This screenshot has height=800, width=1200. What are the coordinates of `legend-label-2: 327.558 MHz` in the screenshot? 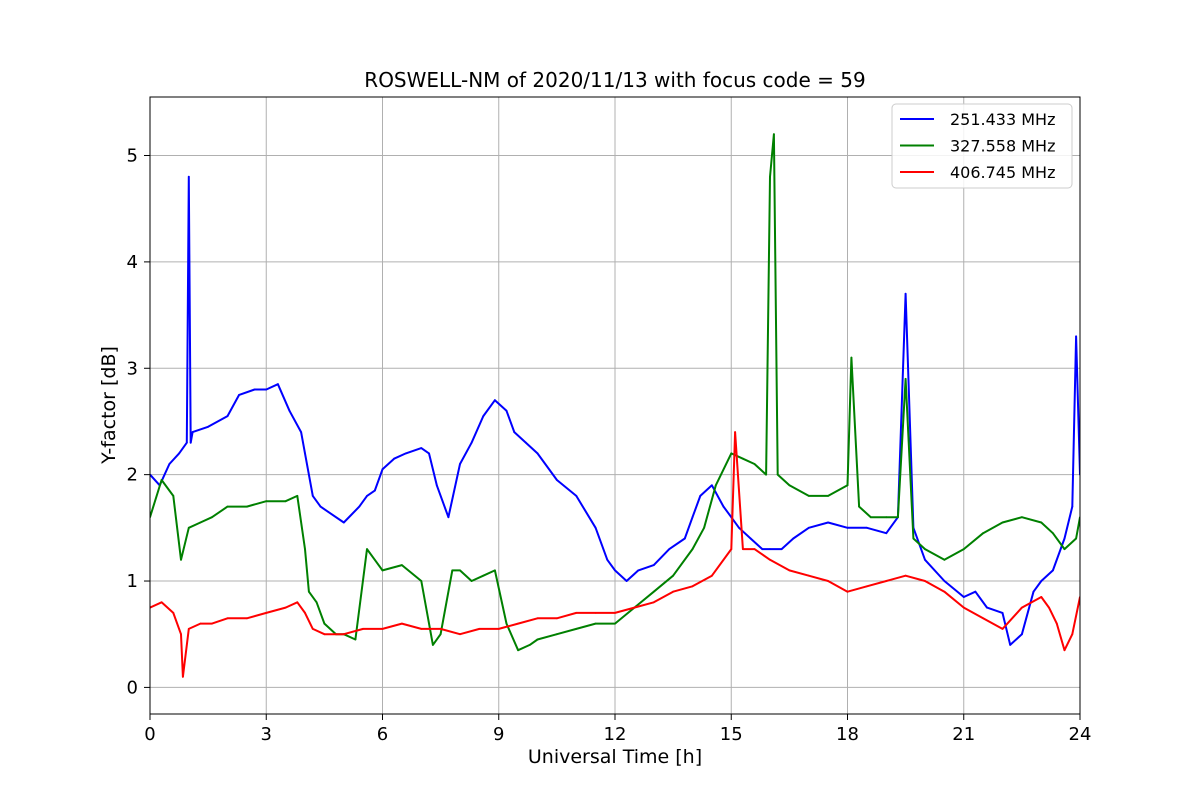 It's located at (1002, 146).